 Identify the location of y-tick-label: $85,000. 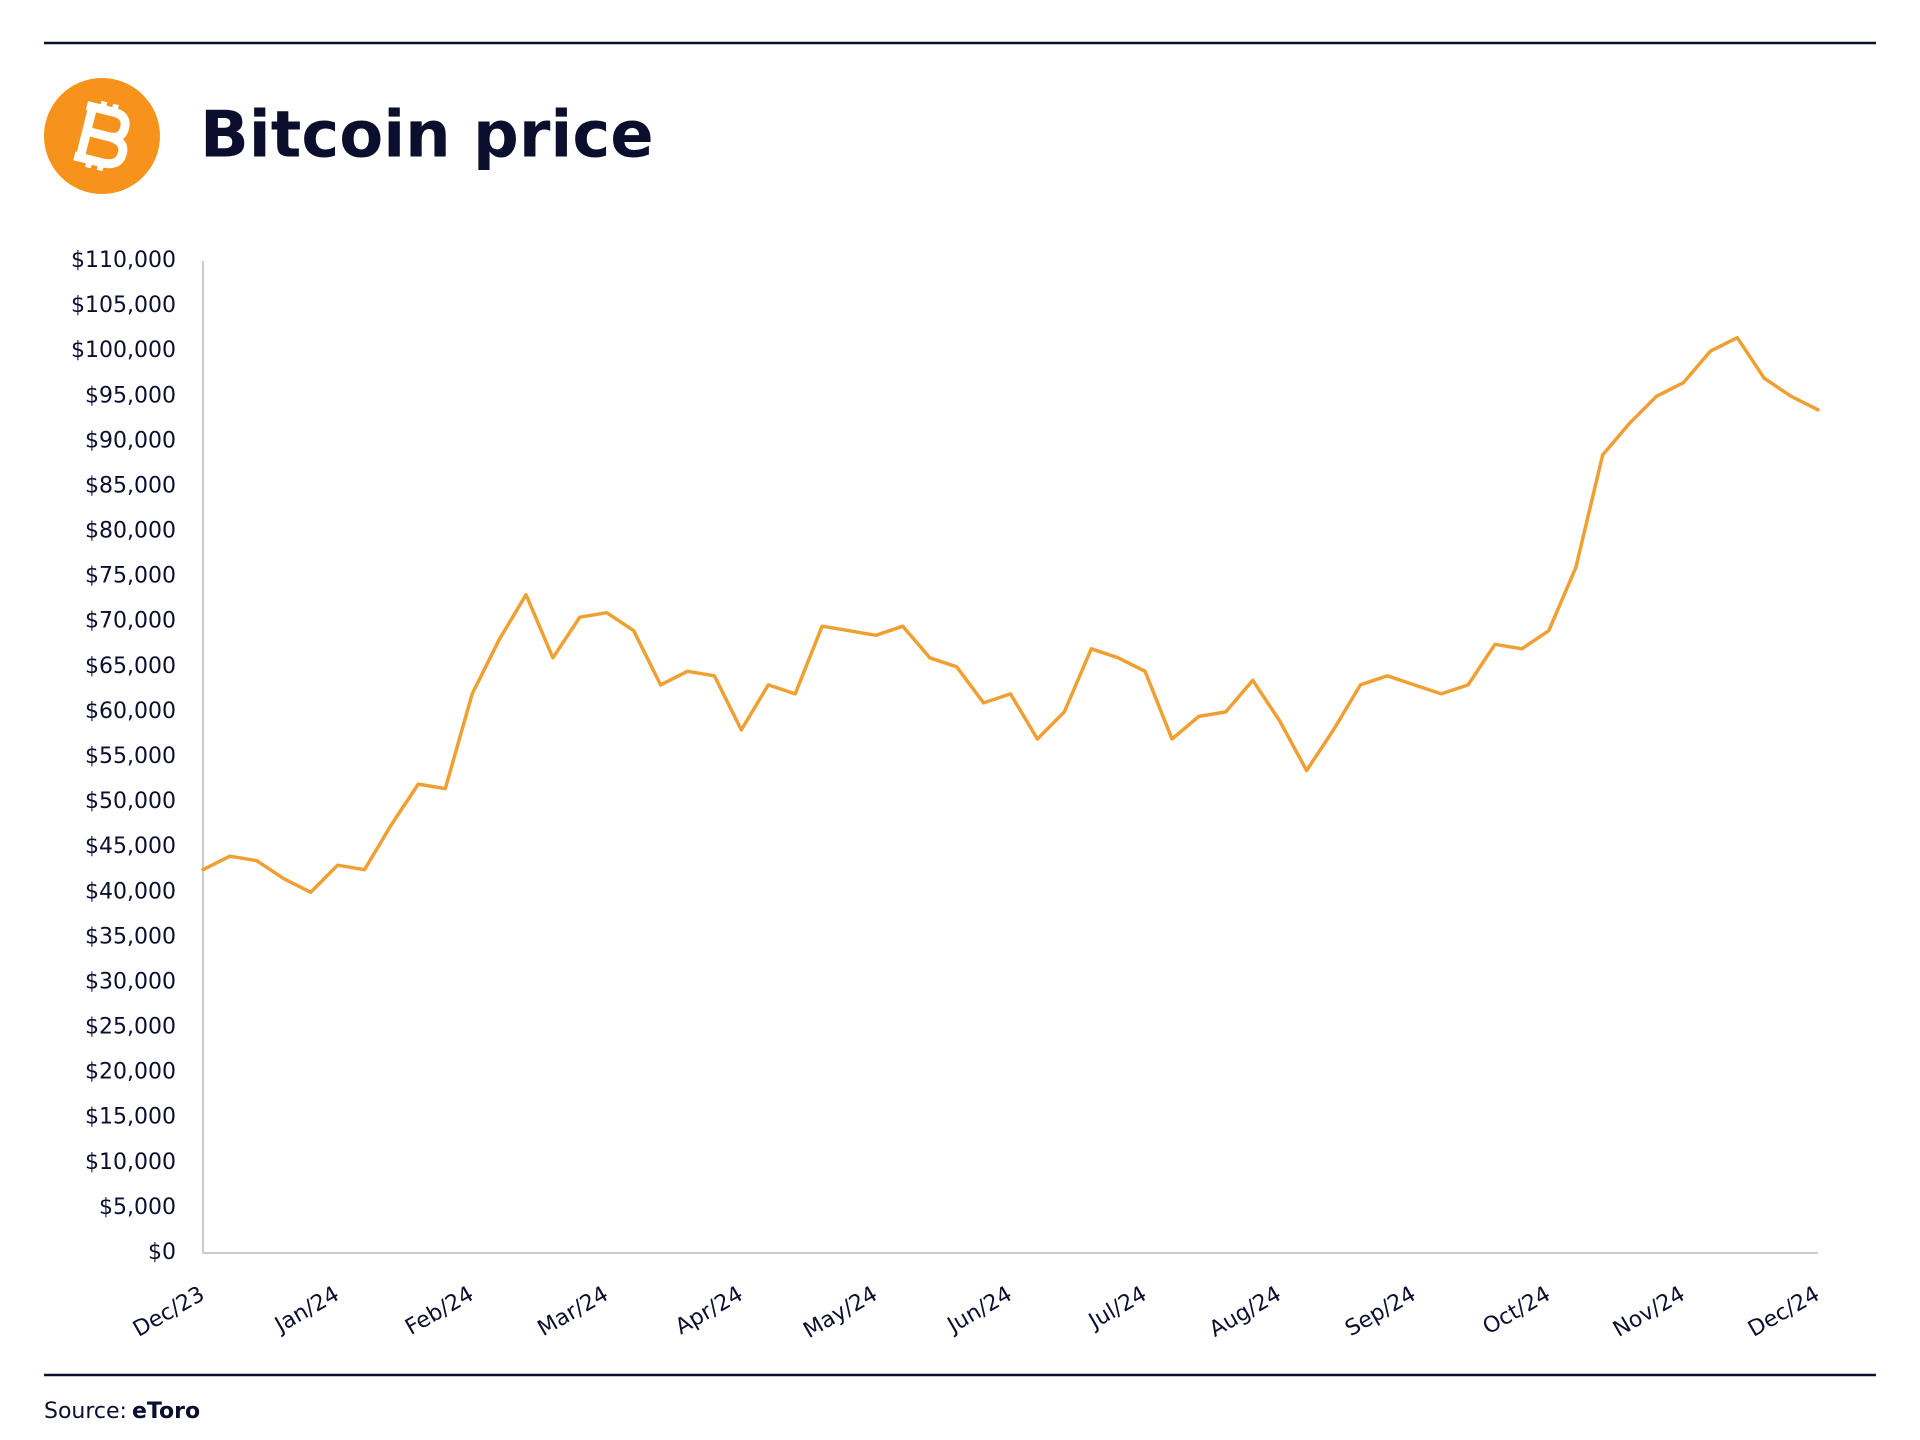
(130, 485).